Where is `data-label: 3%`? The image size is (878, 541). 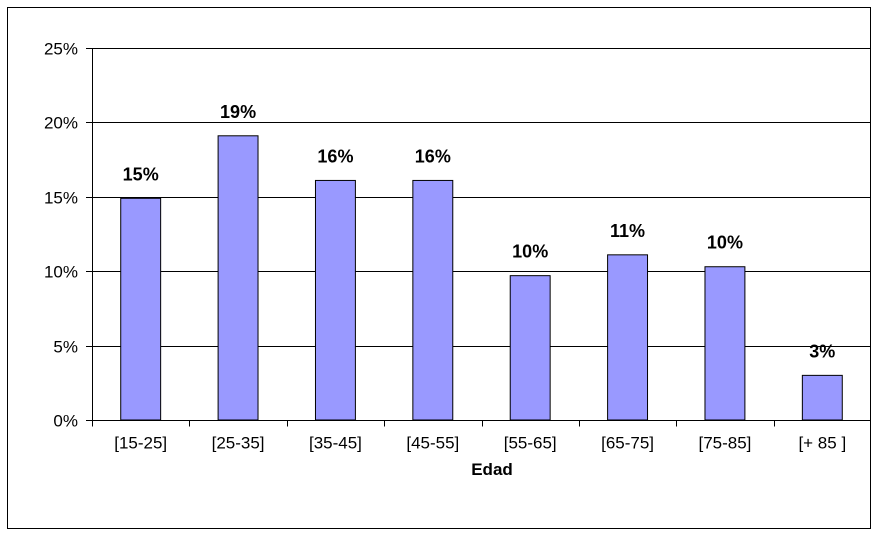 data-label: 3% is located at coordinates (822, 351).